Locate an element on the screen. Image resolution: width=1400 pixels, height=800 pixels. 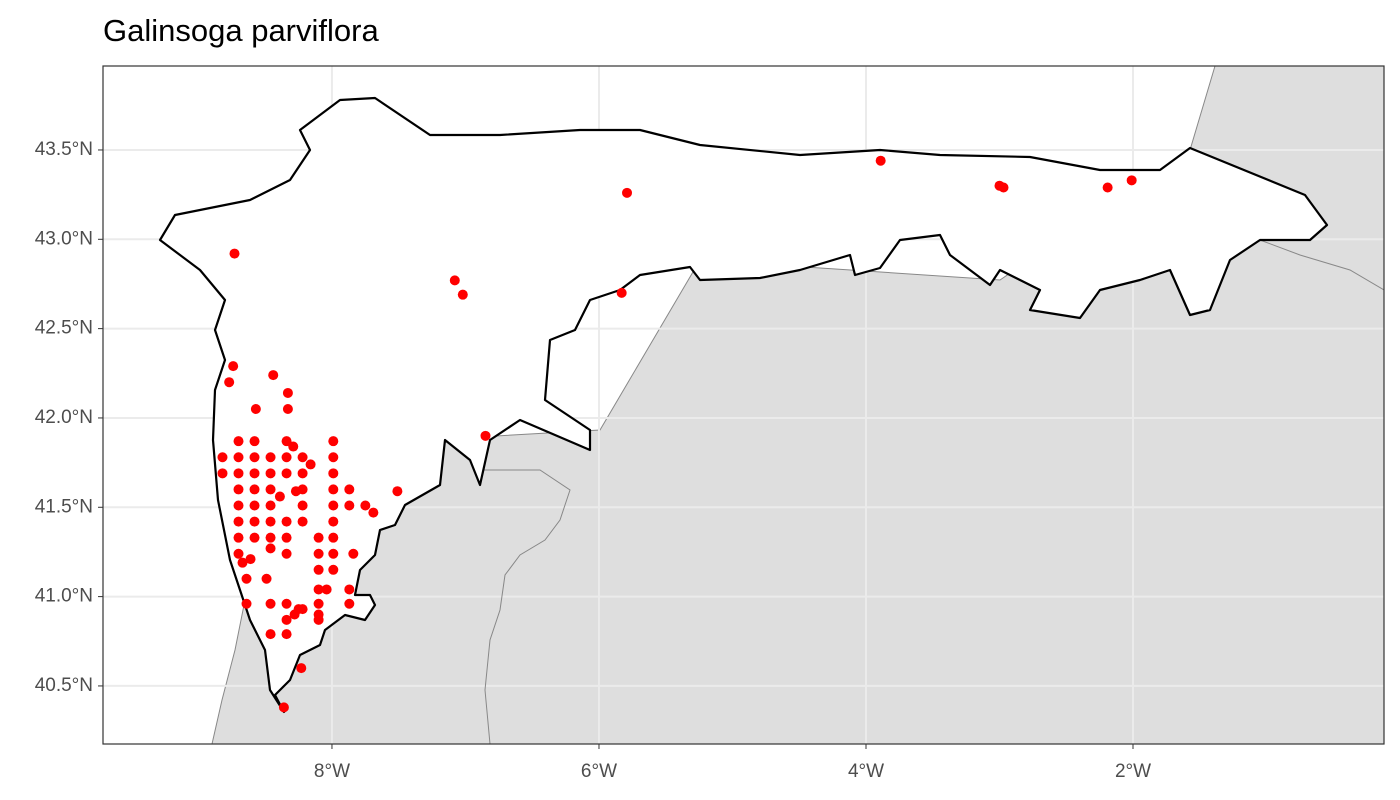
y-tick-label: 41.5°N is located at coordinates (64, 506).